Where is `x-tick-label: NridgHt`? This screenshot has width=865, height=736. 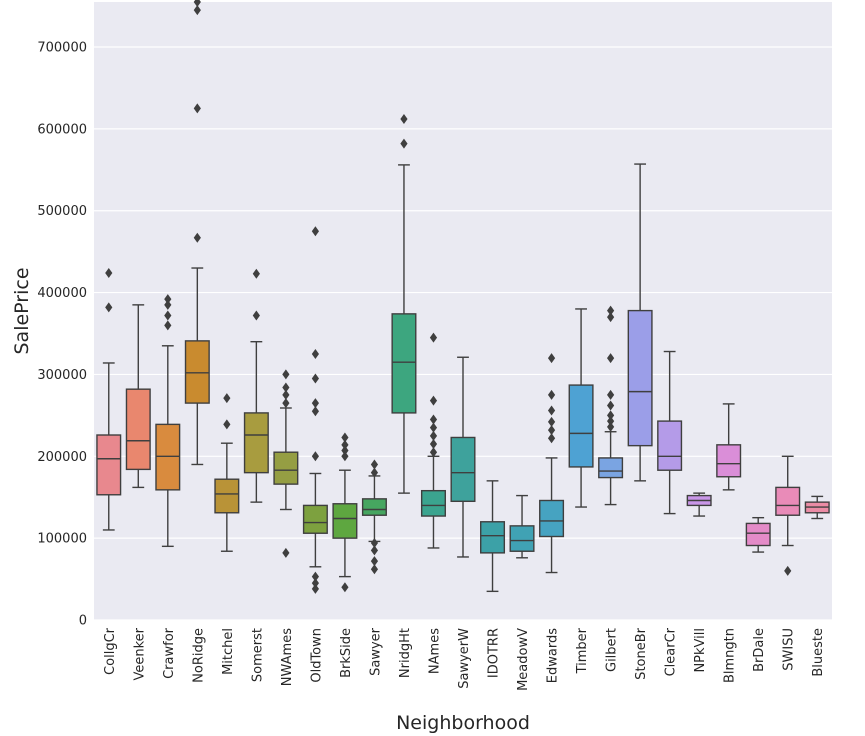
x-tick-label: NridgHt is located at coordinates (405, 653).